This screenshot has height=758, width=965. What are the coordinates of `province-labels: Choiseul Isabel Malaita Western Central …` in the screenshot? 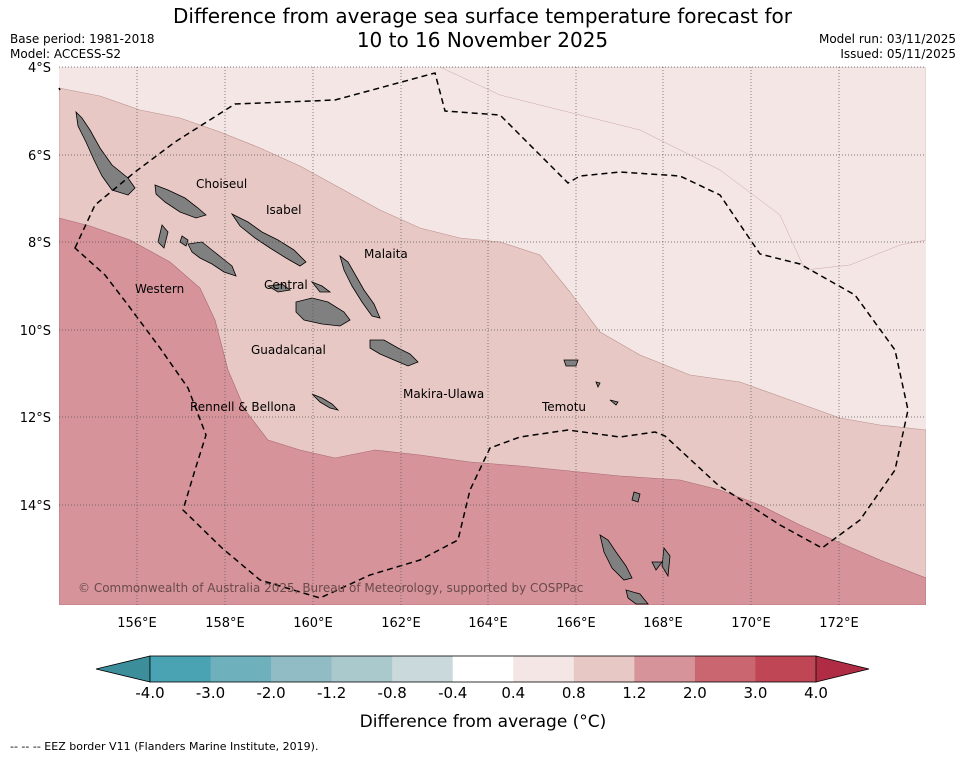 It's located at (360, 295).